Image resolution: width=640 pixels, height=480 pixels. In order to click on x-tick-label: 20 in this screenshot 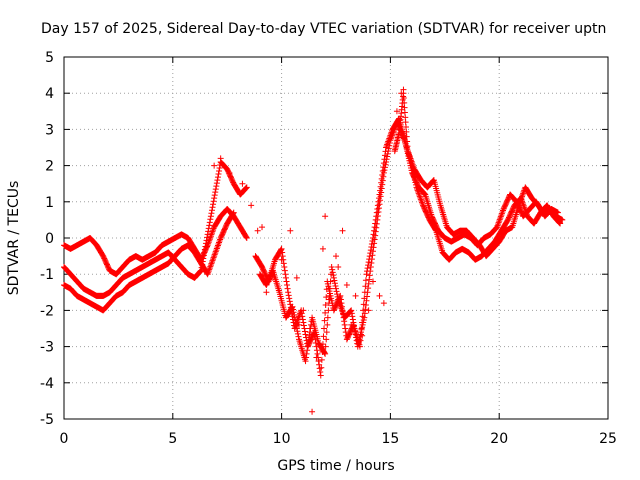, I will do `click(499, 439)`.